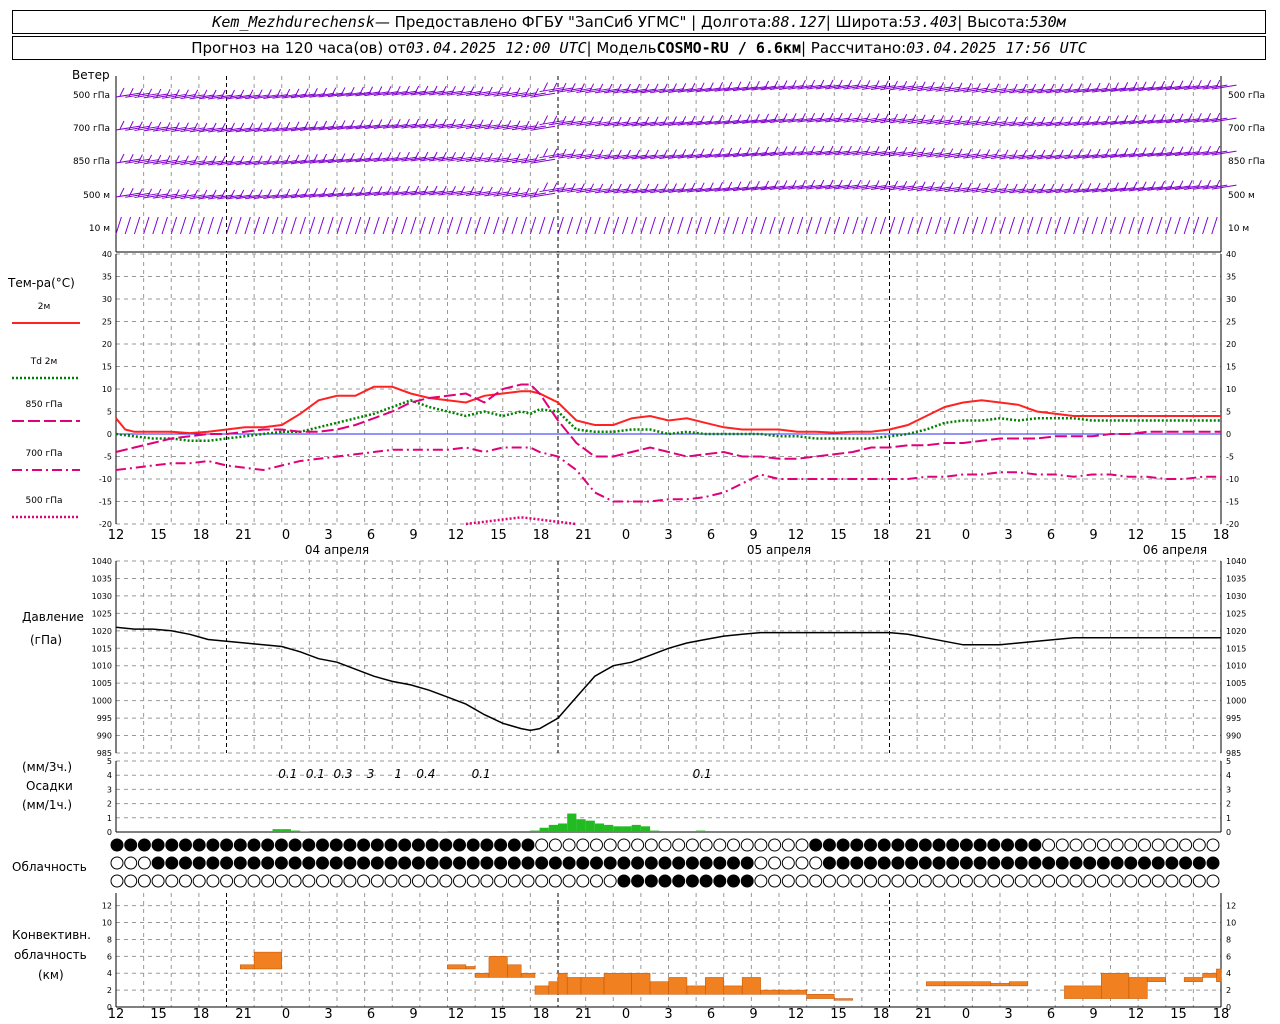 Image resolution: width=1280 pixels, height=1024 pixels. I want to click on conv-title-1: Конвективн., so click(51, 935).